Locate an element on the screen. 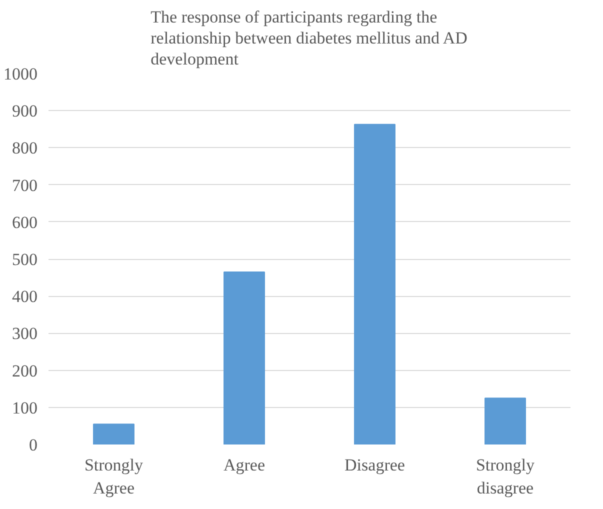 The image size is (603, 509). x-tick-label: Strongly disagree is located at coordinates (506, 477).